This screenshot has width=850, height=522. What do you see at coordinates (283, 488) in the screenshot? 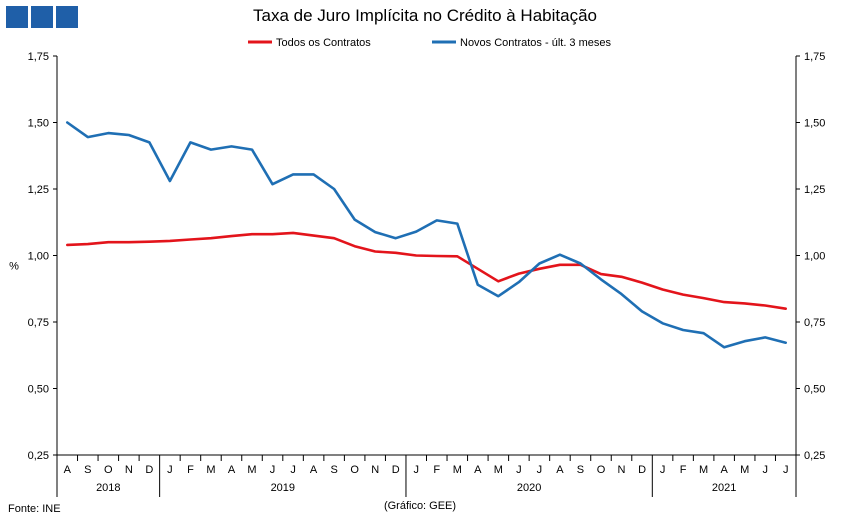
I see `year-label: 2019` at bounding box center [283, 488].